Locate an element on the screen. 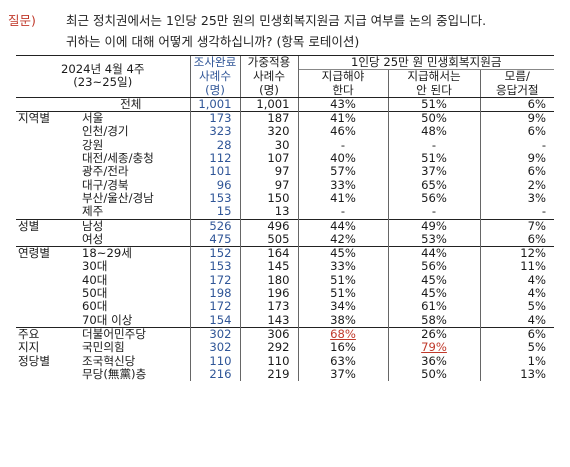 This screenshot has width=570, height=467. option-unknown-header-1: 모름/ is located at coordinates (517, 76).